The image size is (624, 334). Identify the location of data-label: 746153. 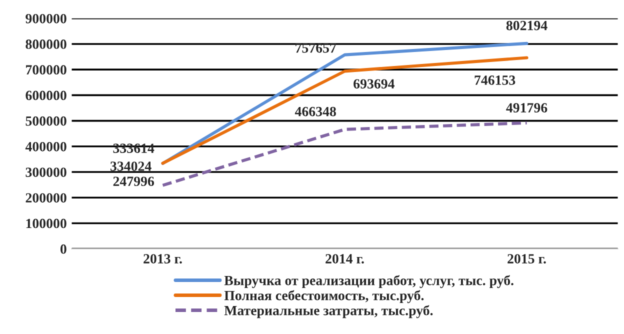
(495, 80).